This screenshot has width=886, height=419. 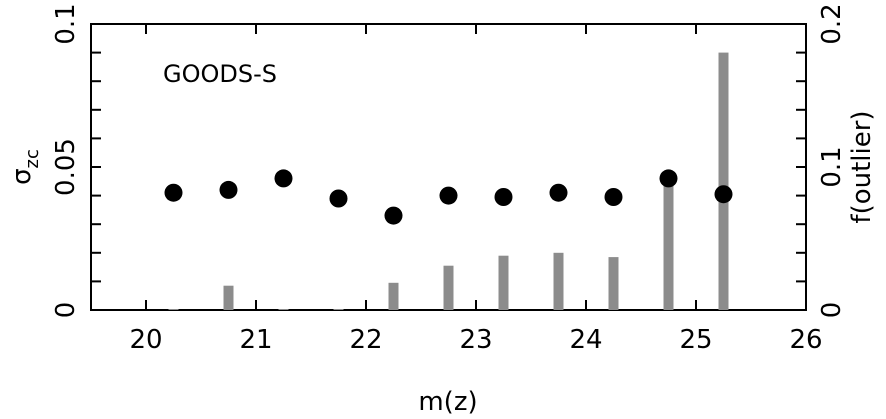 What do you see at coordinates (832, 310) in the screenshot?
I see `y2-tick-label: 0` at bounding box center [832, 310].